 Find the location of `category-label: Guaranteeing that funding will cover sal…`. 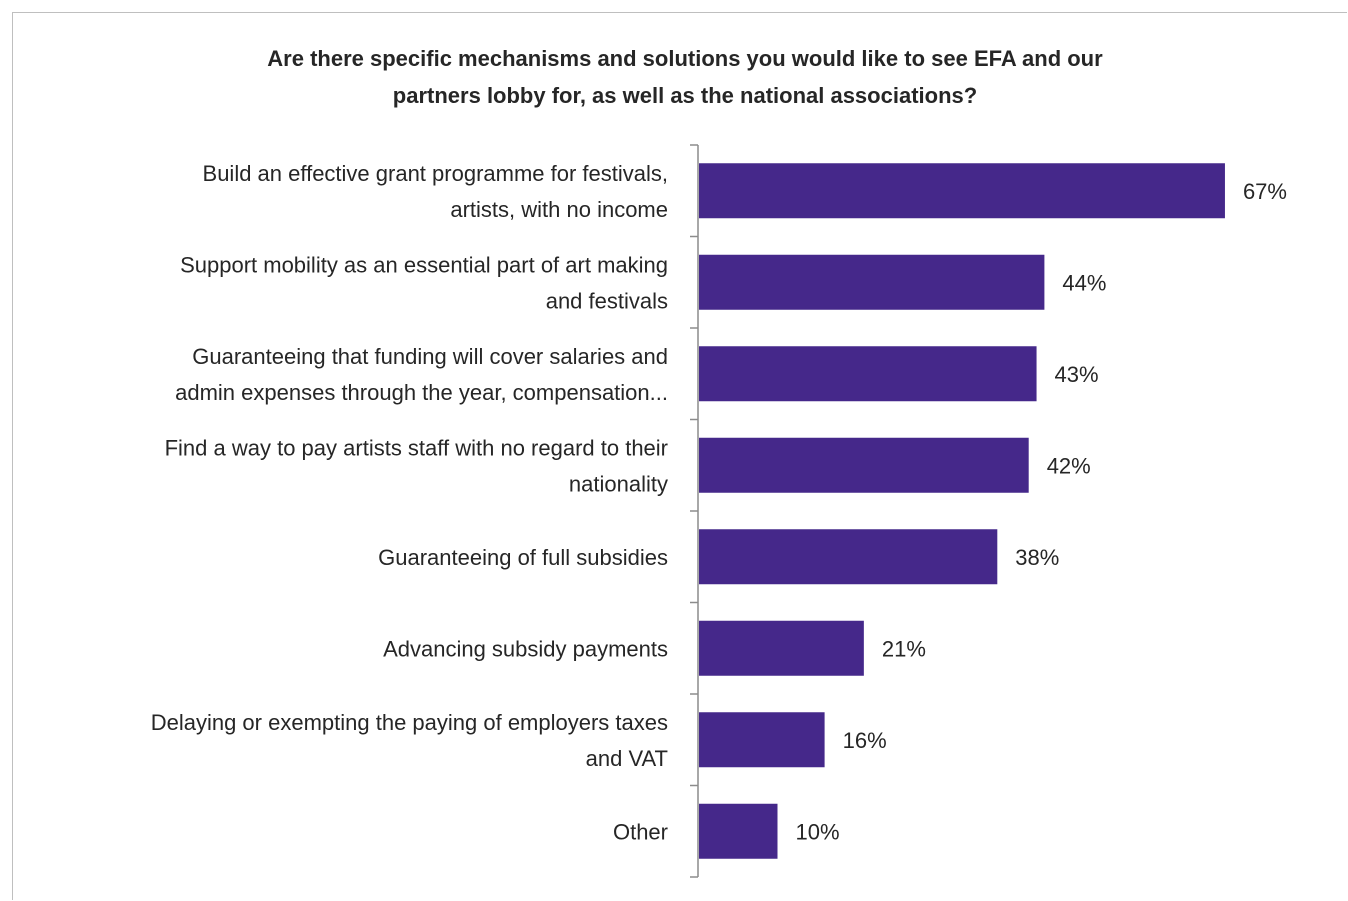

category-label: Guaranteeing that funding will cover sal… is located at coordinates (421, 374).